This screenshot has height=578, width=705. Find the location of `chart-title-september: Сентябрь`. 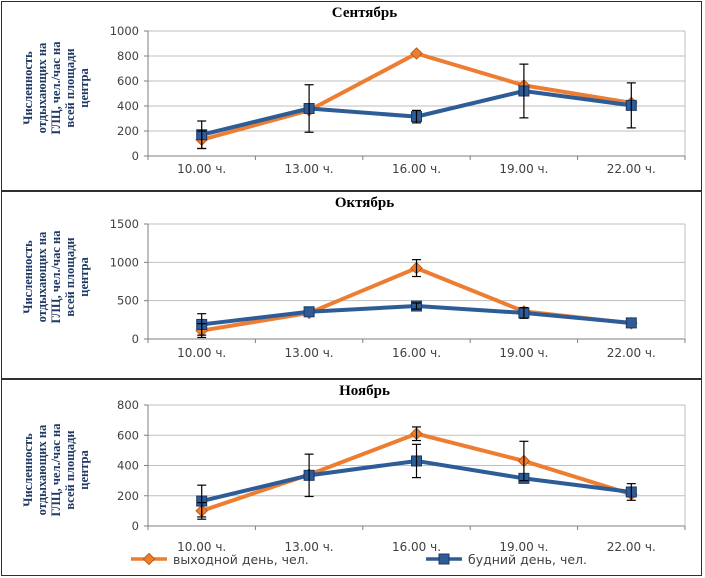

chart-title-september: Сентябрь is located at coordinates (364, 13).